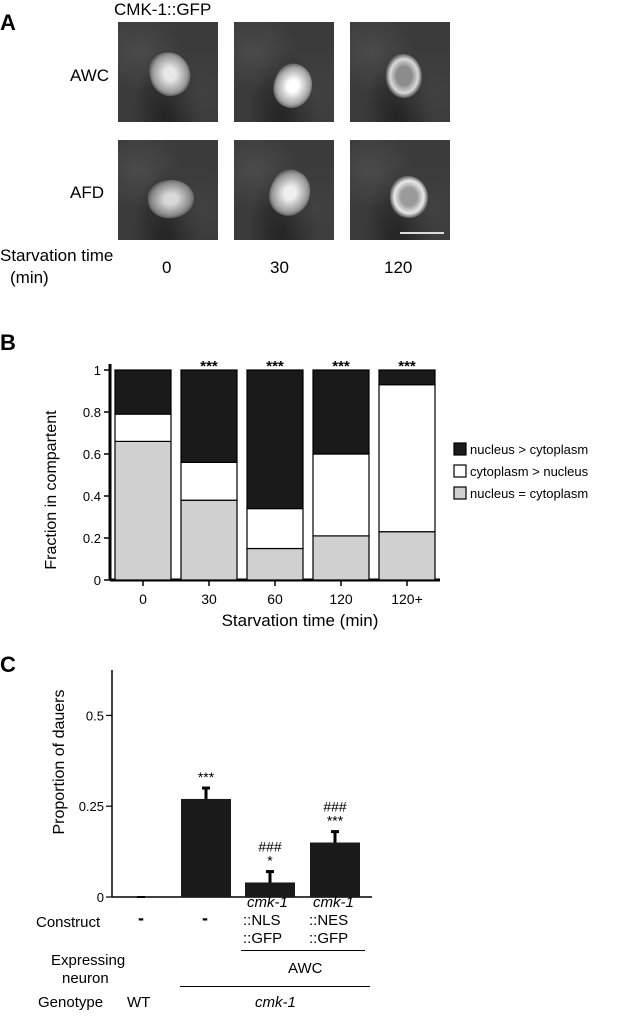 This screenshot has height=1016, width=617. I want to click on construct-2-line1: cmk-1, so click(267, 902).